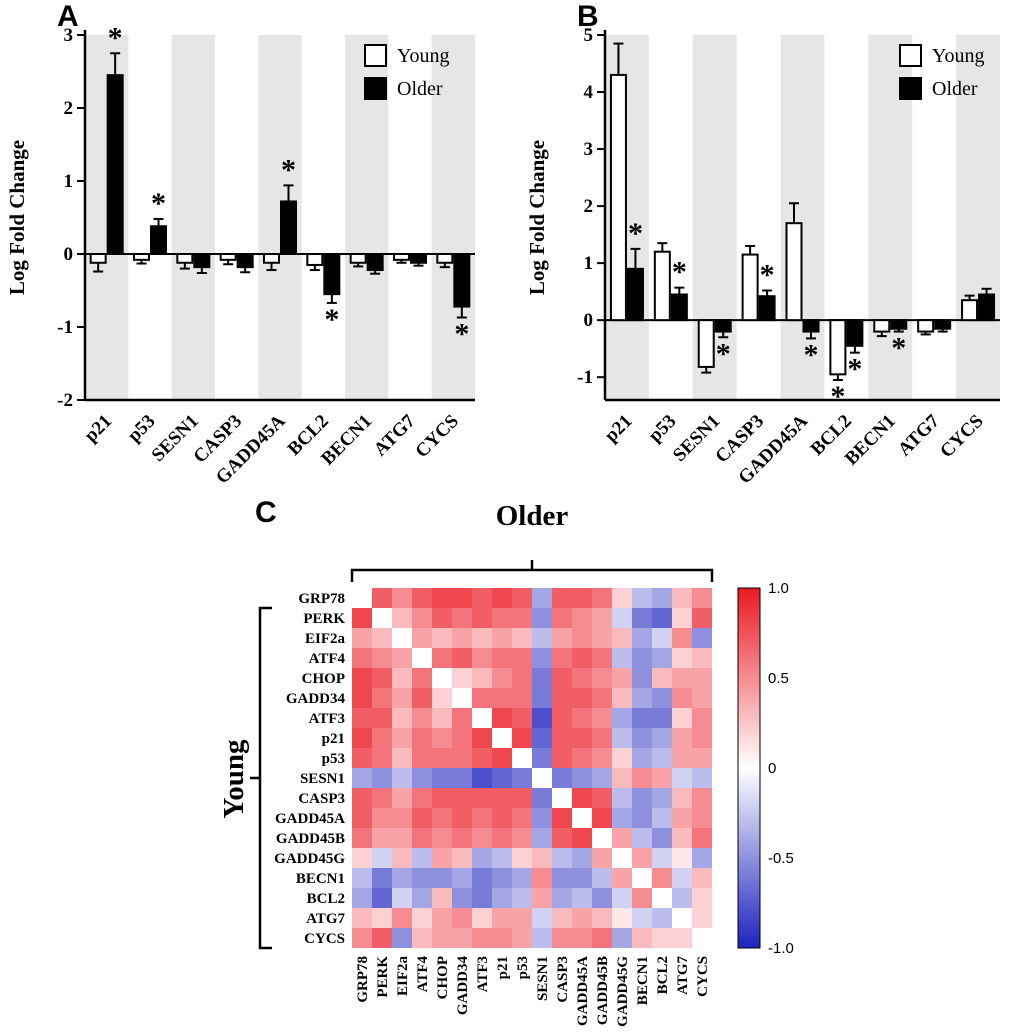 This screenshot has height=1032, width=1020. Describe the element at coordinates (69, 254) in the screenshot. I see `y-tick-label: 0` at that location.